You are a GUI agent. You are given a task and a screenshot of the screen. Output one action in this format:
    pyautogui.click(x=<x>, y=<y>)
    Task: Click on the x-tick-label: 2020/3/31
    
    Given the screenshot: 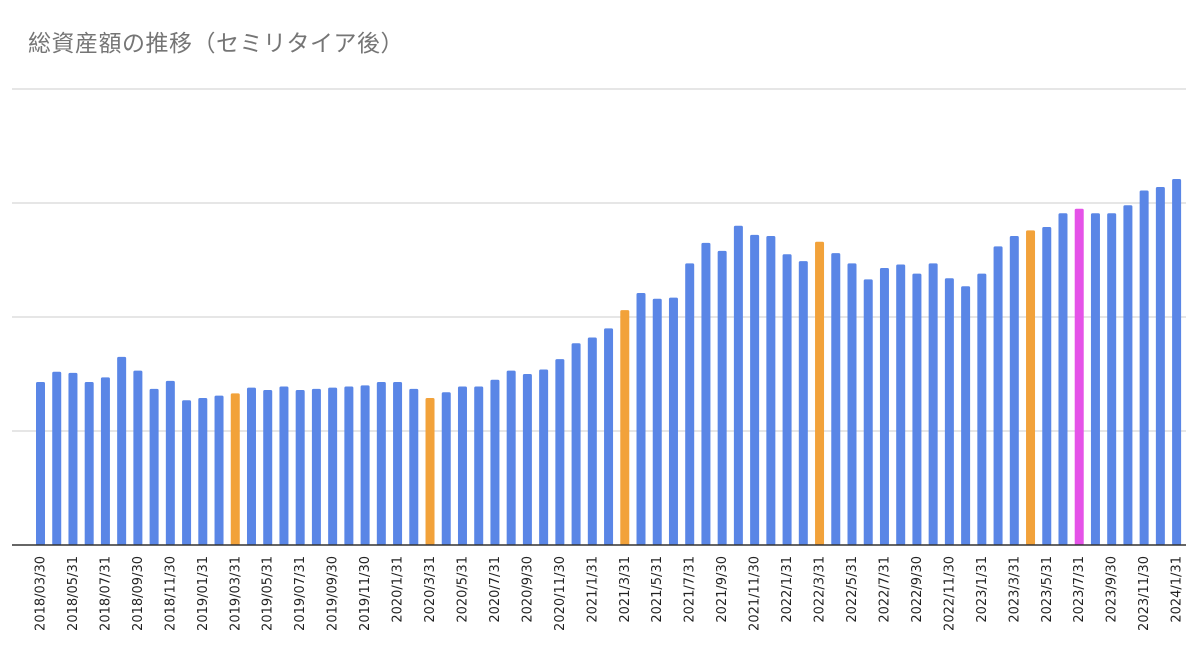 What is the action you would take?
    pyautogui.click(x=430, y=589)
    